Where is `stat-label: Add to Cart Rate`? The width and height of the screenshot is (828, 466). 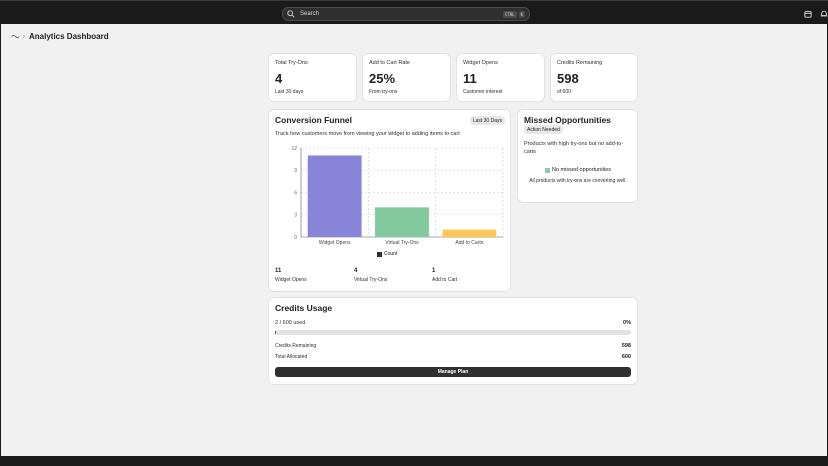
stat-label: Add to Cart Rate is located at coordinates (389, 63).